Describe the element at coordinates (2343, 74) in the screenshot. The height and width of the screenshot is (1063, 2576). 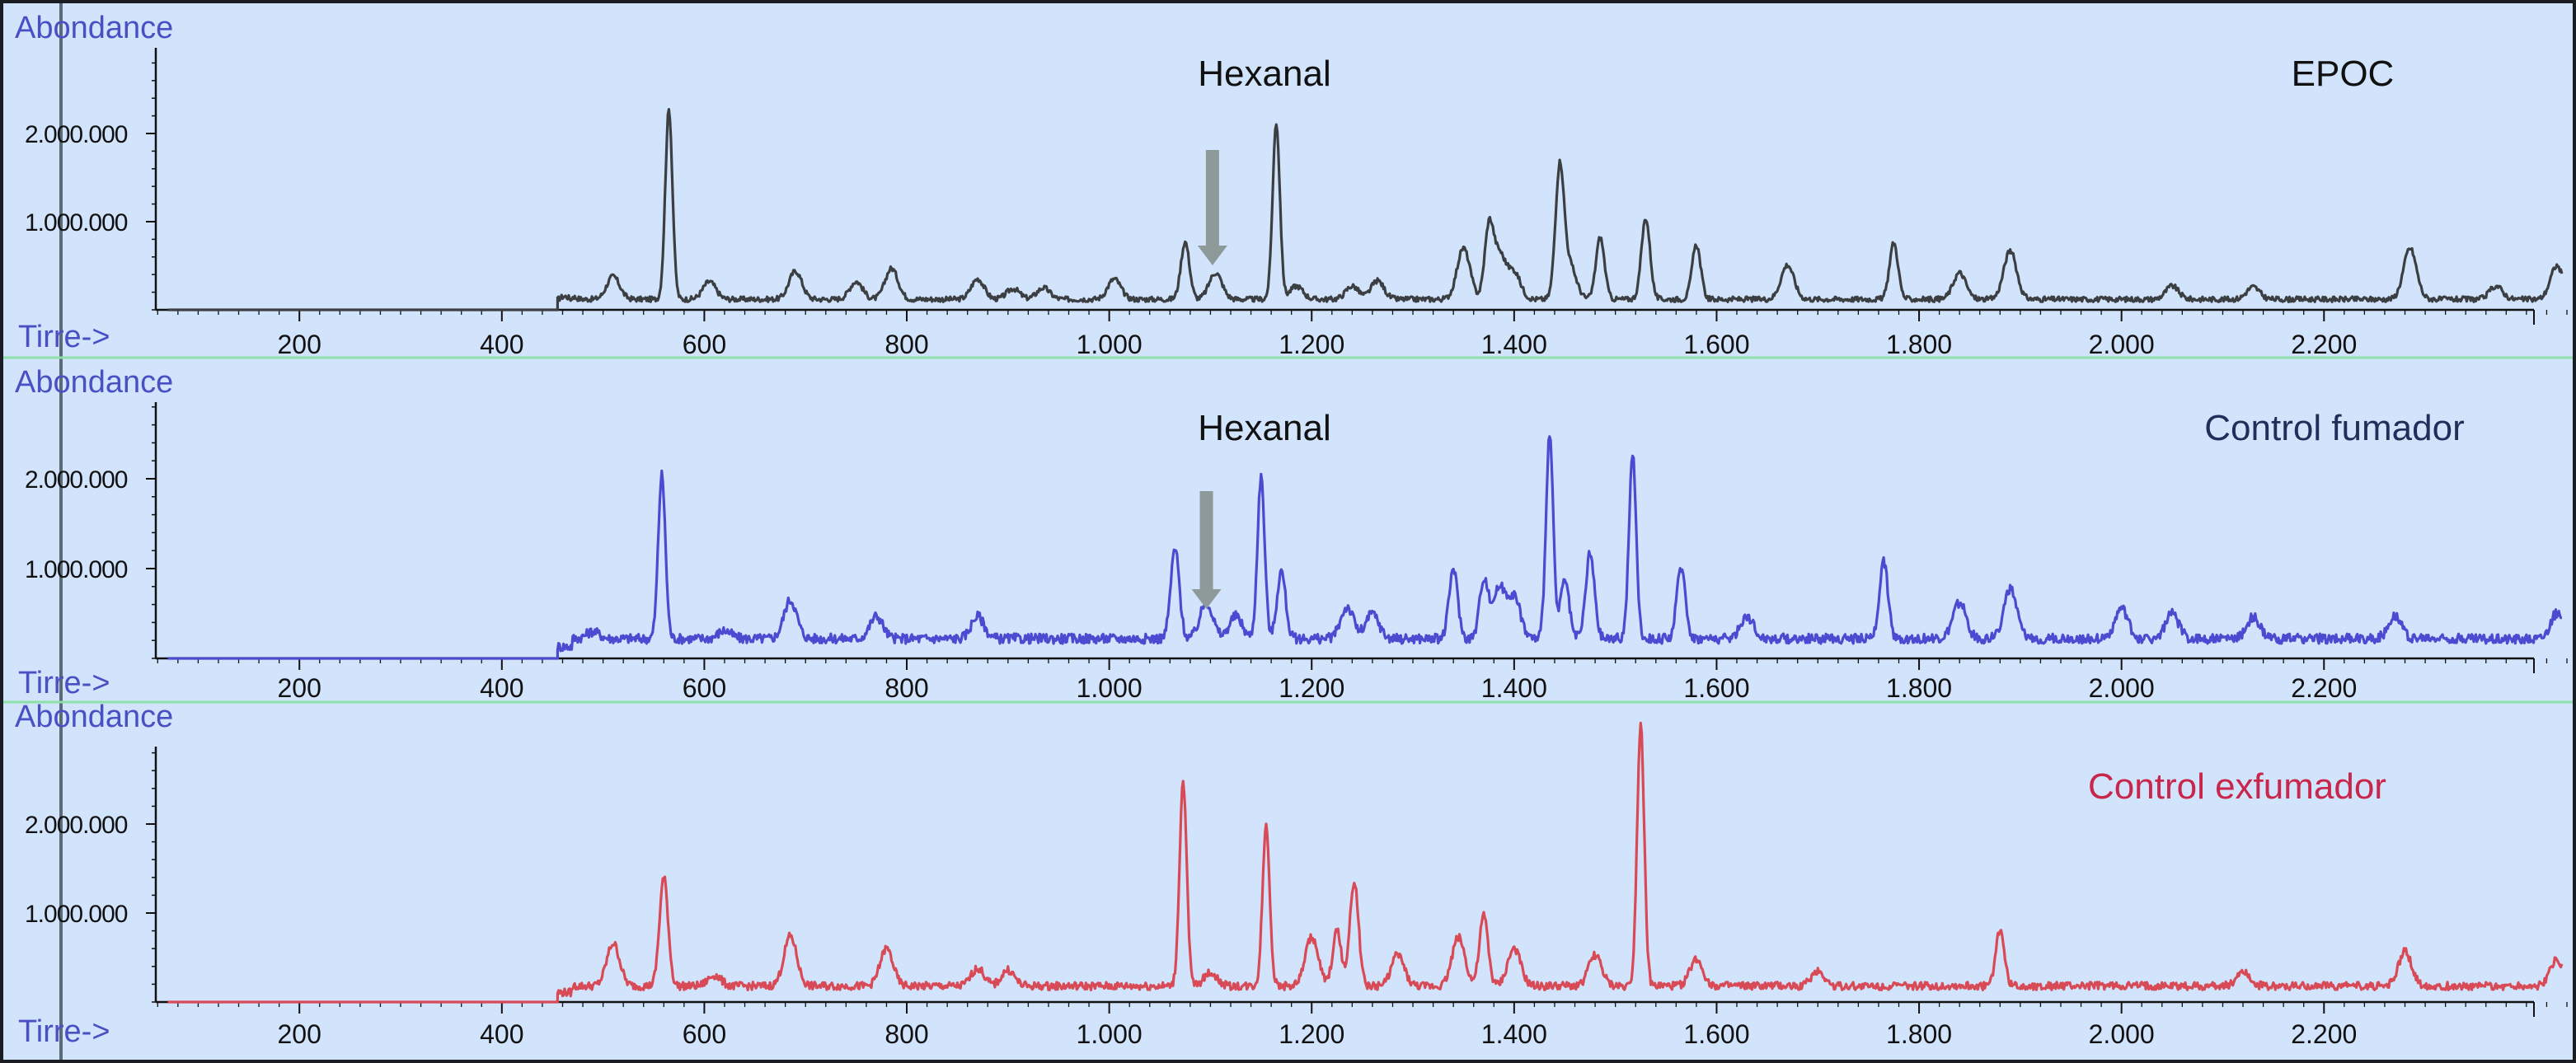
I see `panel-title: EPOC` at that location.